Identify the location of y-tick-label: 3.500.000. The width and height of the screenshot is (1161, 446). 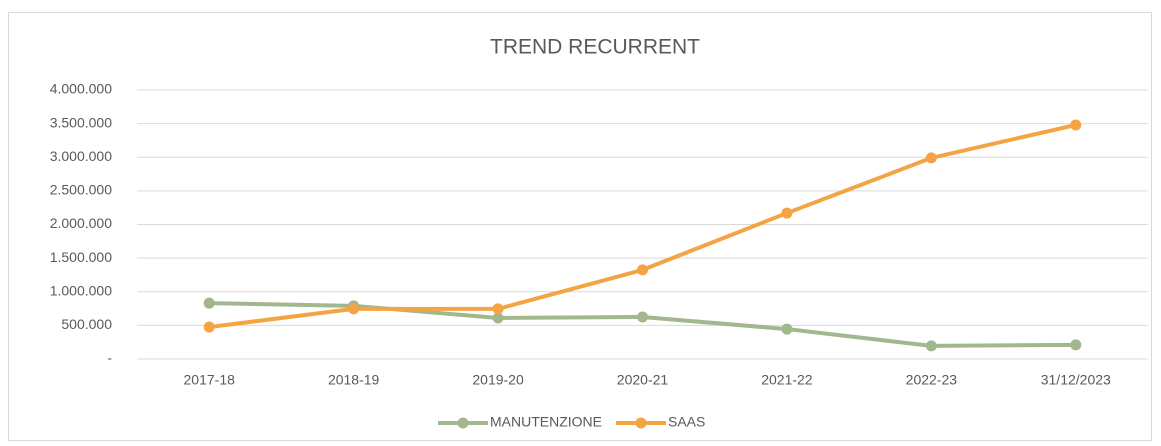
(81, 122).